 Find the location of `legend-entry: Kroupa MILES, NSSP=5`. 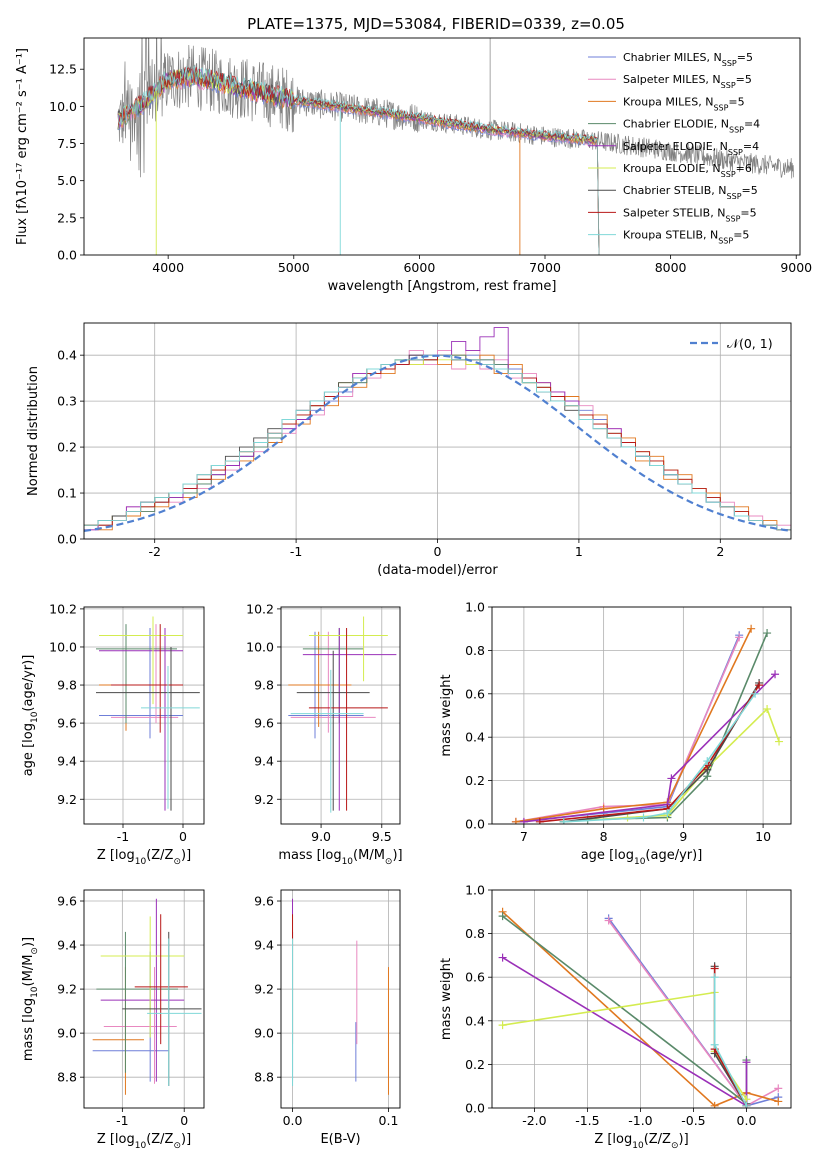

legend-entry: Kroupa MILES, NSSP=5 is located at coordinates (684, 103).